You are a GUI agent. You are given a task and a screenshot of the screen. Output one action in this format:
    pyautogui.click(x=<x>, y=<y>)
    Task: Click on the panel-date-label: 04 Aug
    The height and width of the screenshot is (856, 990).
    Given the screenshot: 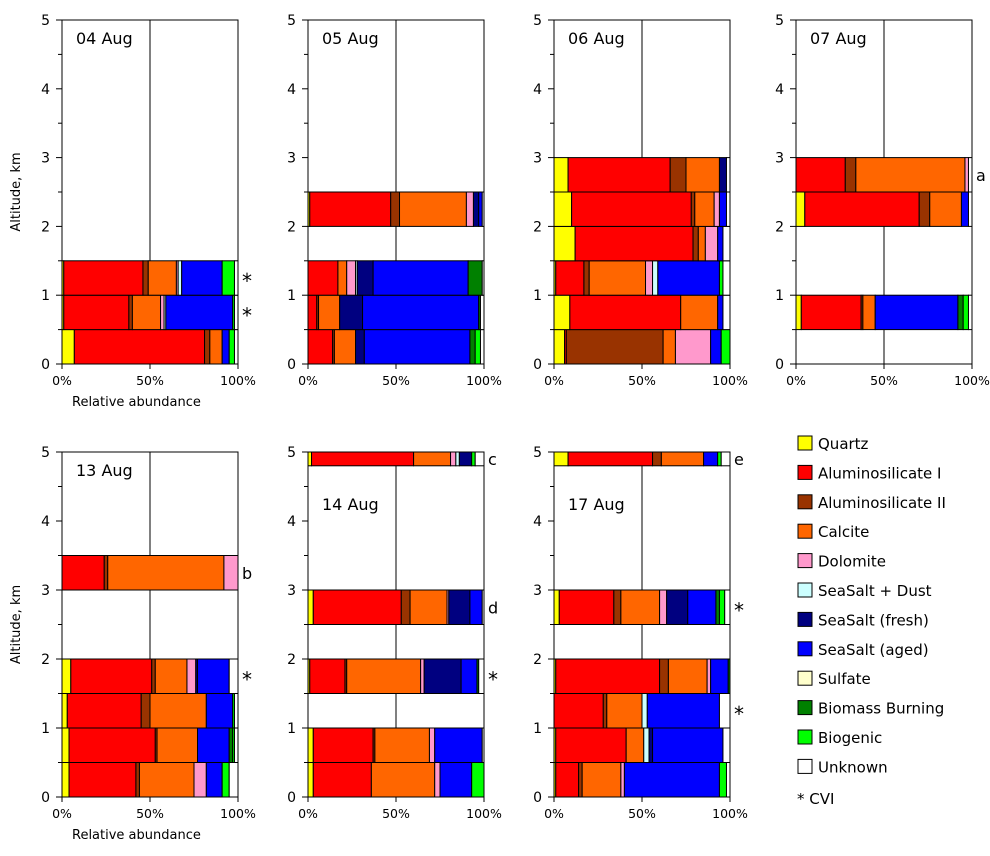 What is the action you would take?
    pyautogui.click(x=104, y=38)
    